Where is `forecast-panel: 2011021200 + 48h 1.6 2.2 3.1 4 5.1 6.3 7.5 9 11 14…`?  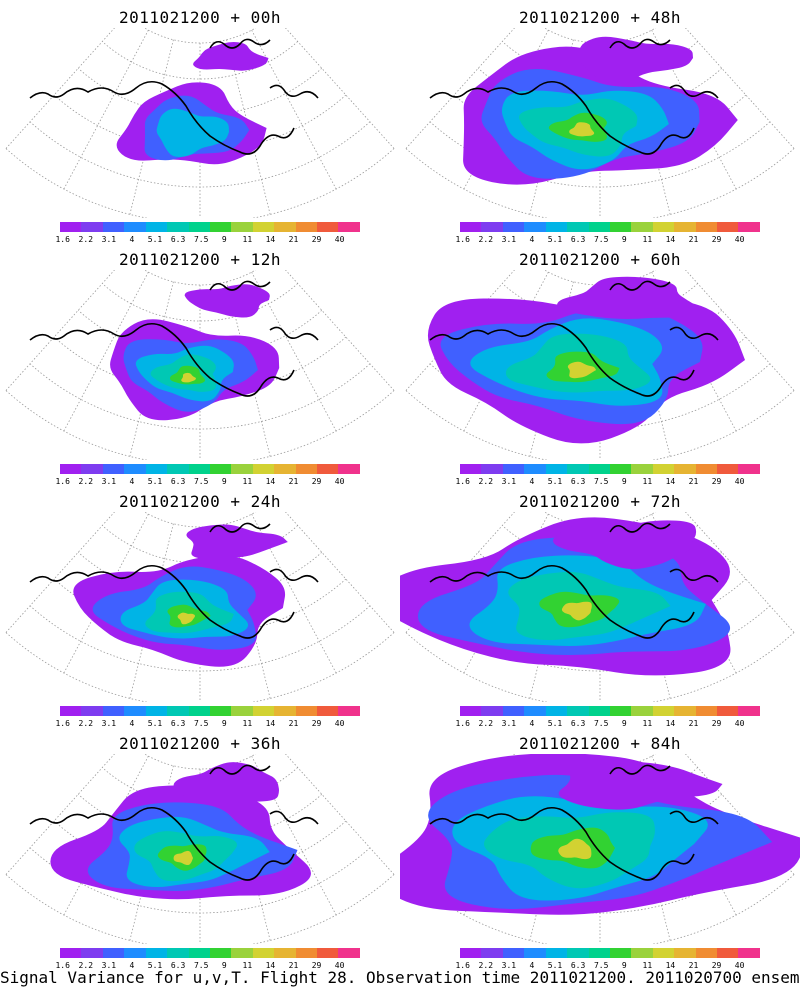
forecast-panel: 2011021200 + 48h 1.6 2.2 3.1 4 5.1 6.3 7.5 9 11 14… is located at coordinates (600, 122).